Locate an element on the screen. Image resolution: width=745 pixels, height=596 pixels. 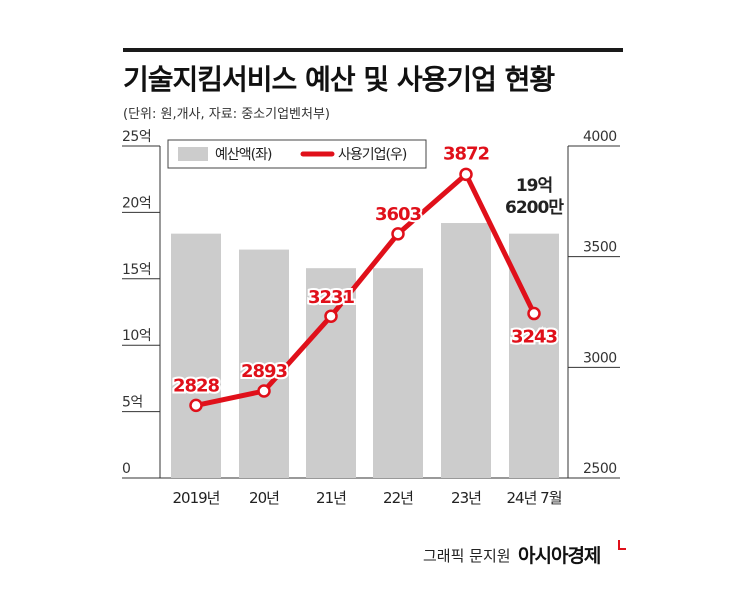
brand-mark-icon is located at coordinates (622, 545).